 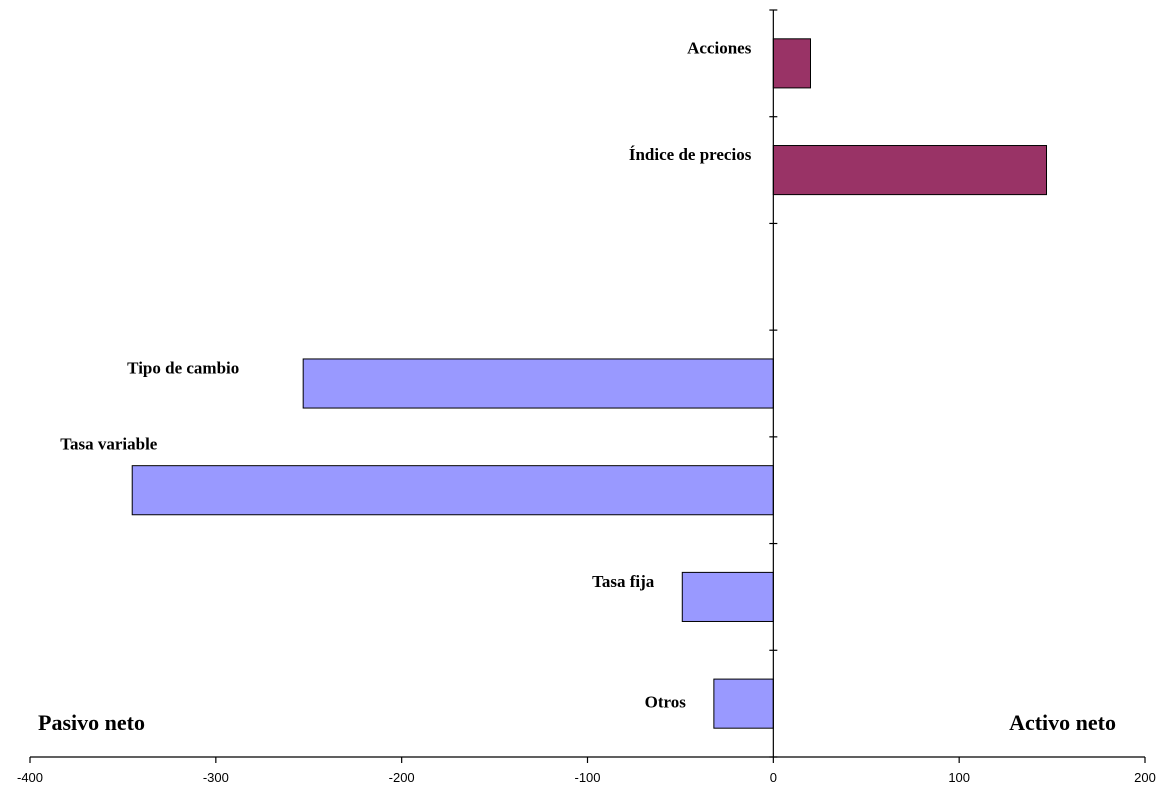 I want to click on x-tick-label: -400, so click(x=30, y=777).